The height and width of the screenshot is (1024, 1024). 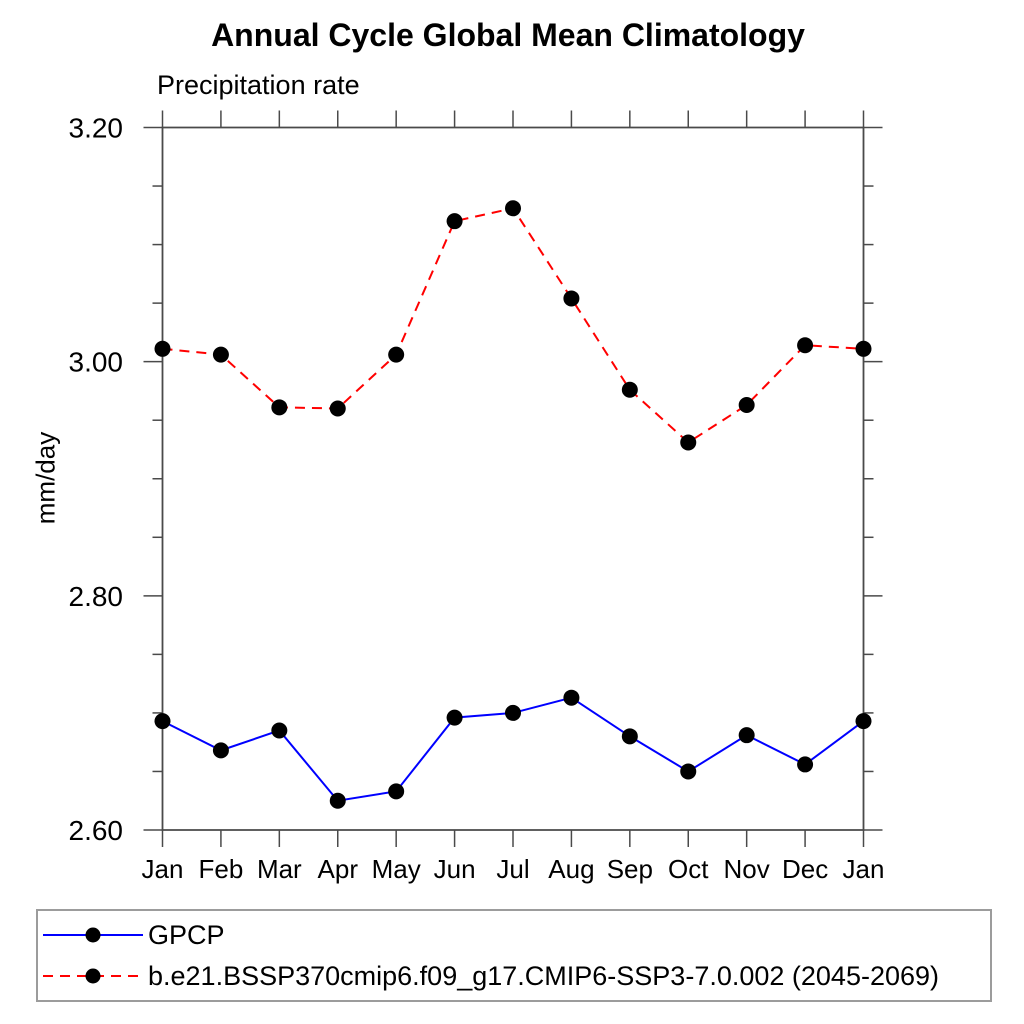 I want to click on legend-label-gpcp: GPCP, so click(x=186, y=934).